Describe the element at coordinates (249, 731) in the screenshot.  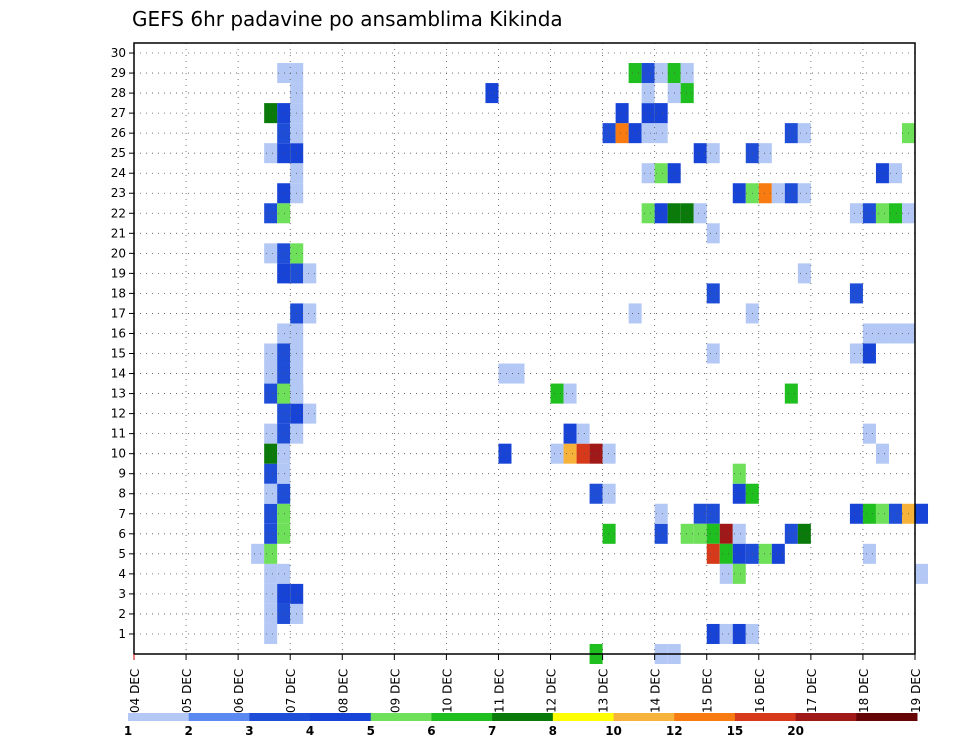
I see `colorbar-label: 3` at that location.